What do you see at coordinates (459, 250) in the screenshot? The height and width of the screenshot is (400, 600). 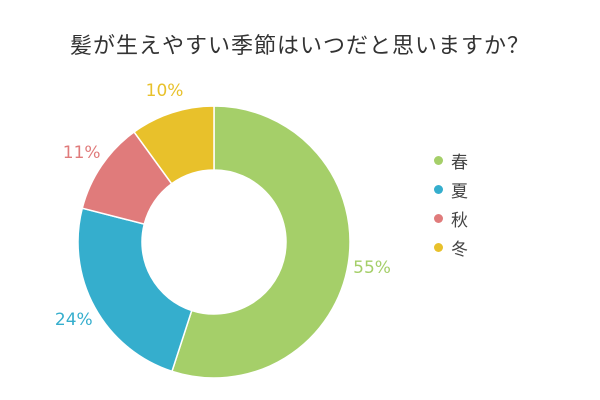 I see `legend-label-winter: 冬` at bounding box center [459, 250].